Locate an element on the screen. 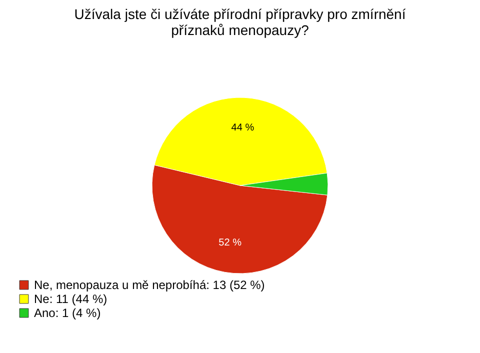  data-label: 44 % is located at coordinates (242, 128).